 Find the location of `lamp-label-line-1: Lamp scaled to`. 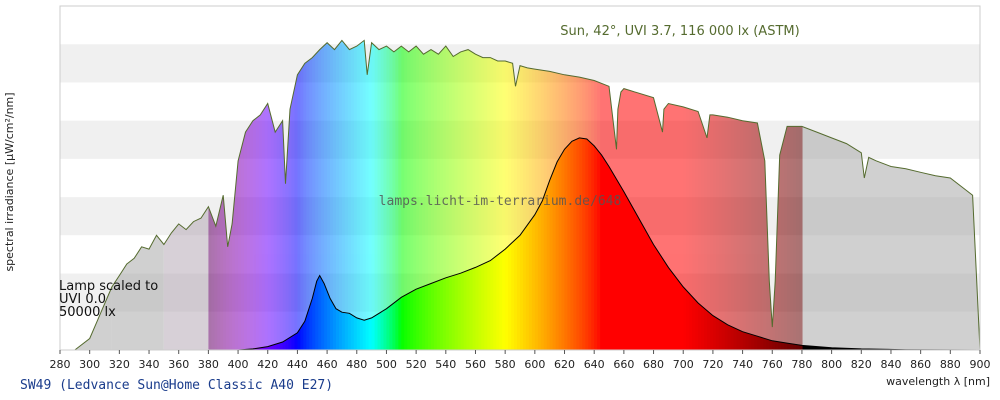

lamp-label-line-1: Lamp scaled to is located at coordinates (108, 286).